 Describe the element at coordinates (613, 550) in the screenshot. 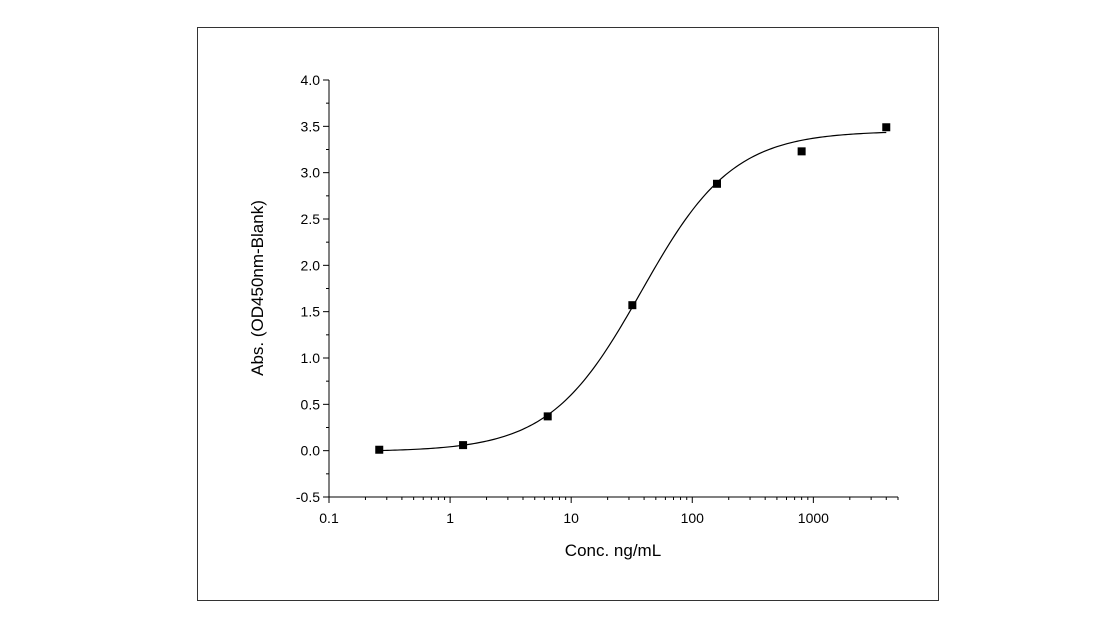

I see `x-axis-title: Conc. ng/mL` at that location.